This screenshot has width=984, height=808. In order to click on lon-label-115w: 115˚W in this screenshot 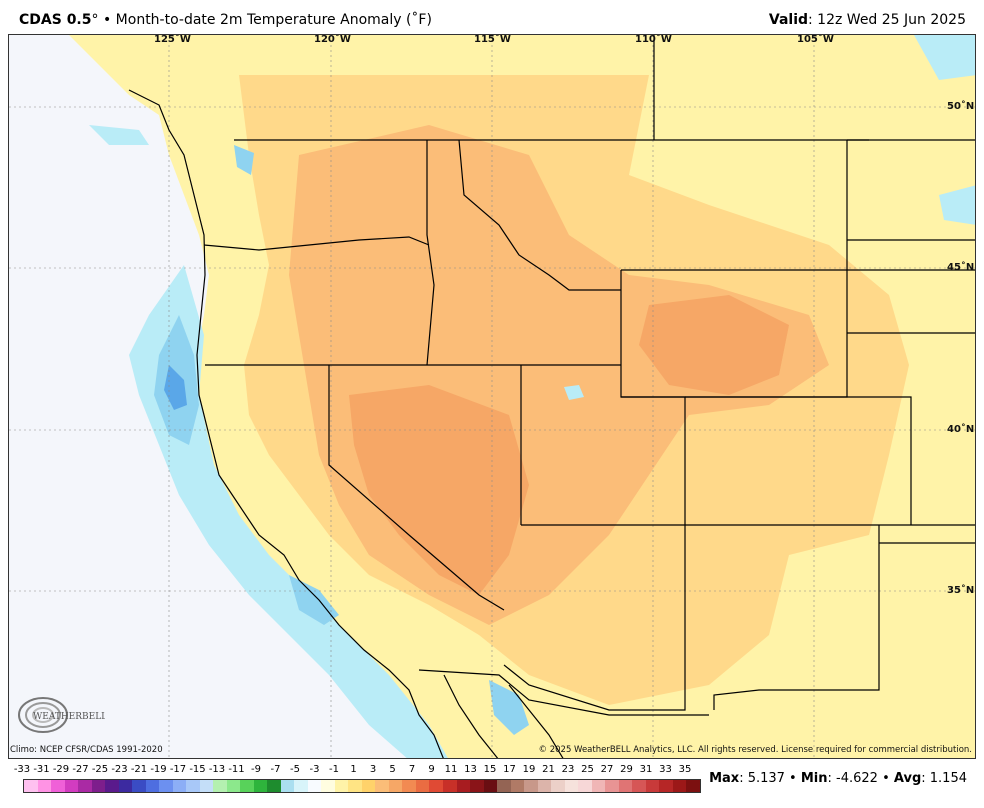, I will do `click(492, 39)`.